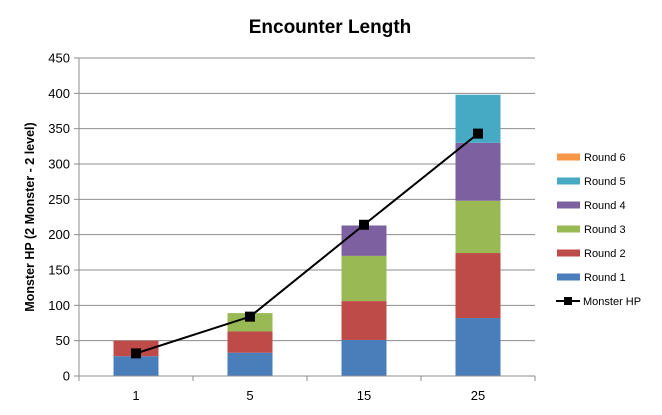 This screenshot has height=415, width=662. What do you see at coordinates (605, 254) in the screenshot?
I see `legend-label-round-2: Round 2` at bounding box center [605, 254].